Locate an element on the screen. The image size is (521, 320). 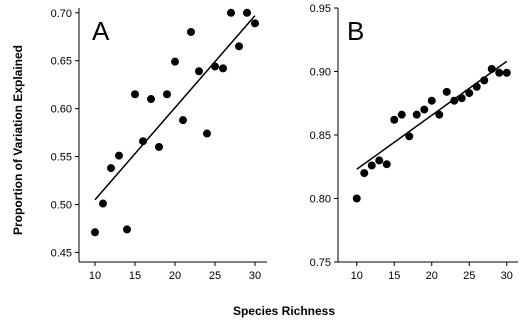
panel-a-x-tick-label: 25 is located at coordinates (215, 276).